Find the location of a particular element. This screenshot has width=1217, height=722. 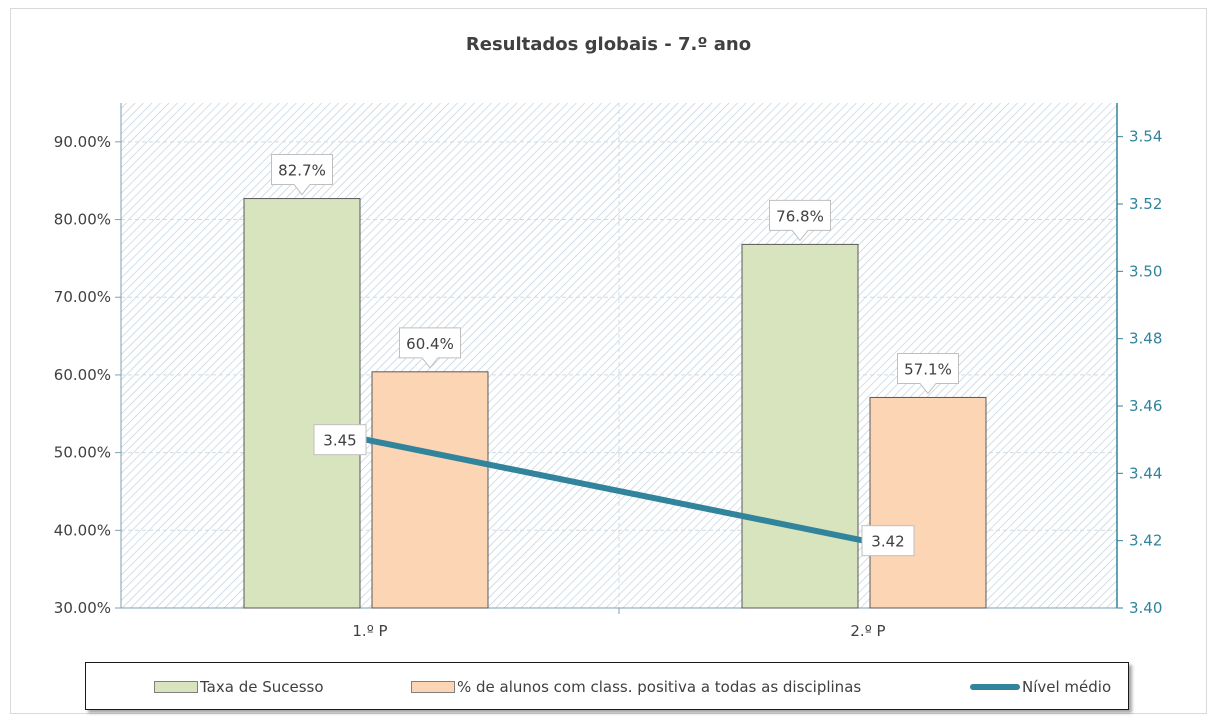

line-data-label: 3.45 is located at coordinates (340, 440).